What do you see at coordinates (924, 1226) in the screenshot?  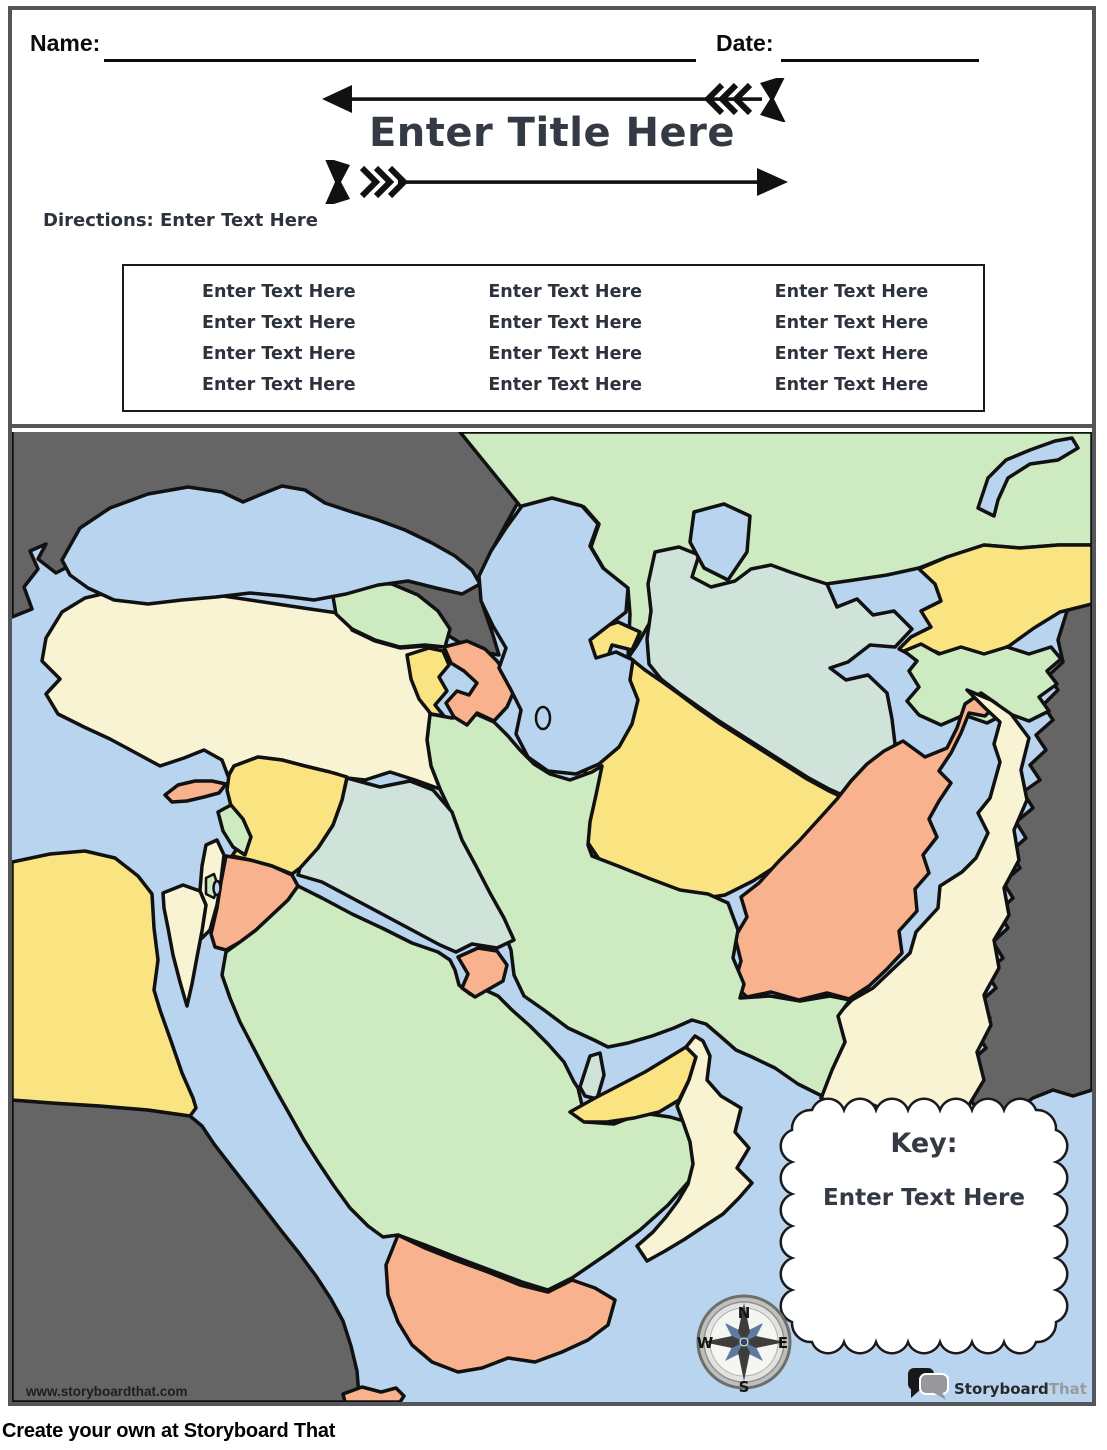 I see `map-key-box: Key: Enter Text Here` at bounding box center [924, 1226].